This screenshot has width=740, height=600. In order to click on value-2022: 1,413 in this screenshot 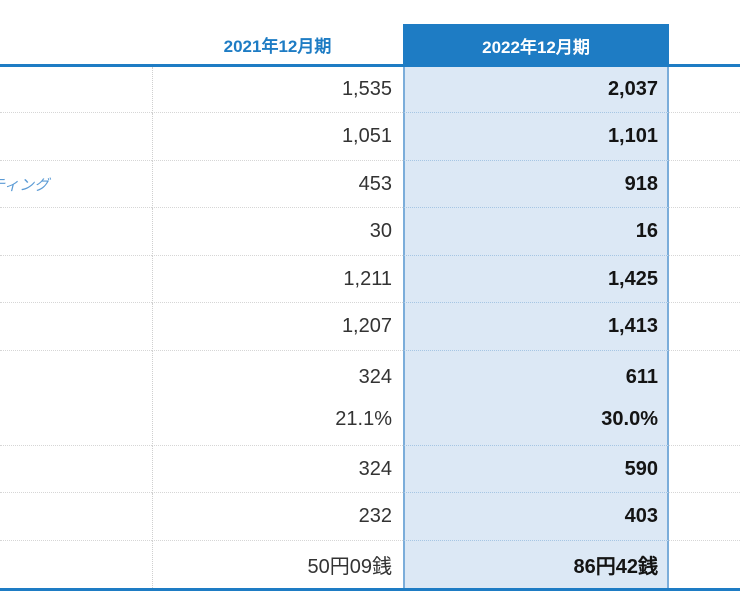, I will do `click(536, 327)`.